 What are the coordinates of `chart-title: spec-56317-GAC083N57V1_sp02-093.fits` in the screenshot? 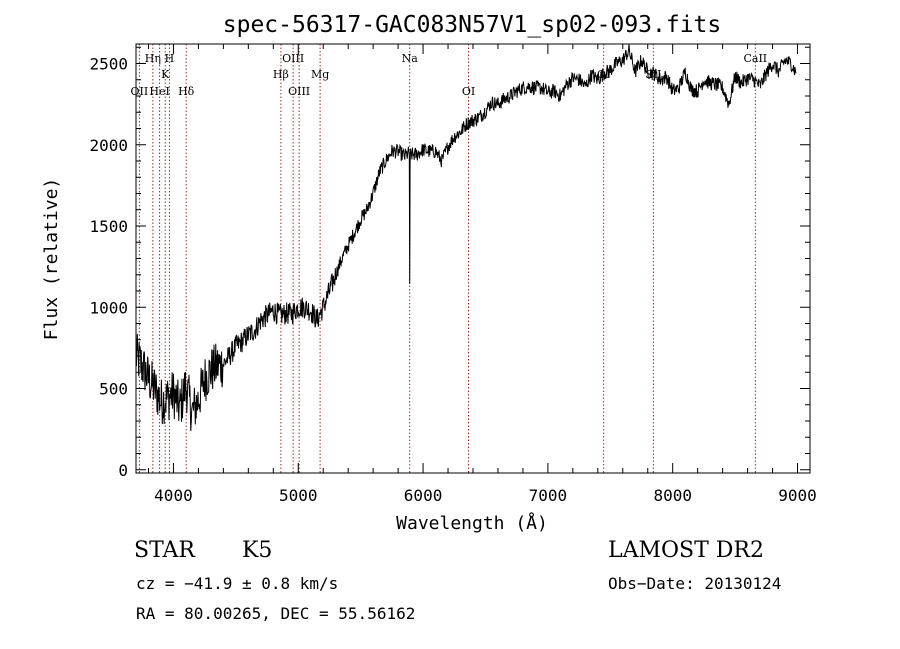 It's located at (472, 25).